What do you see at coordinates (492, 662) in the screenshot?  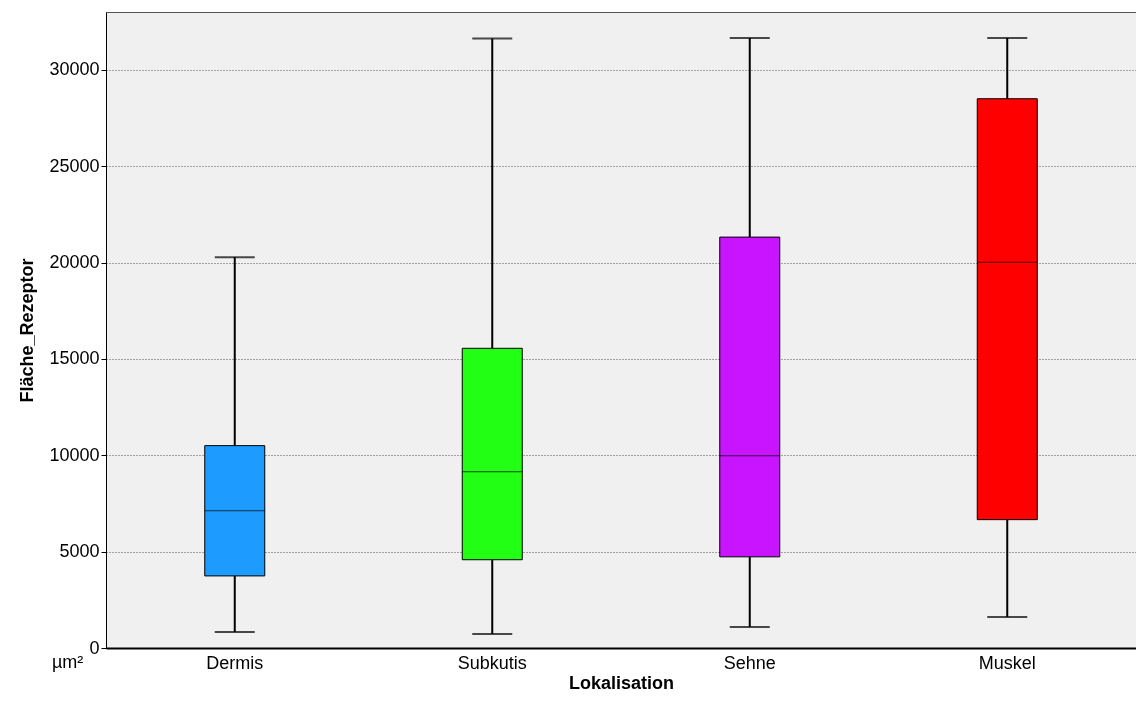 I see `x-tick-label: Subkutis` at bounding box center [492, 662].